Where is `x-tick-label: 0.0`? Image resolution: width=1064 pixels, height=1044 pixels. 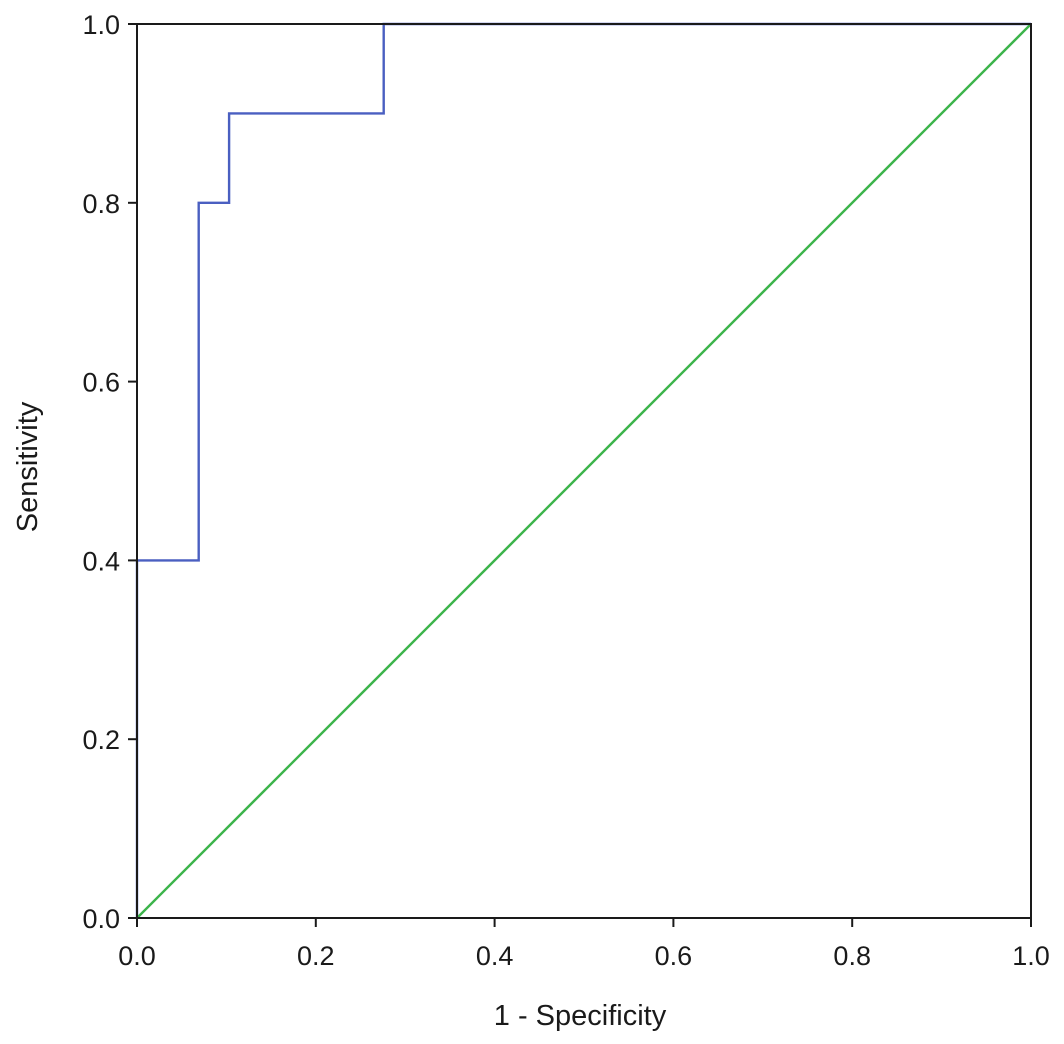 x-tick-label: 0.0 is located at coordinates (137, 956).